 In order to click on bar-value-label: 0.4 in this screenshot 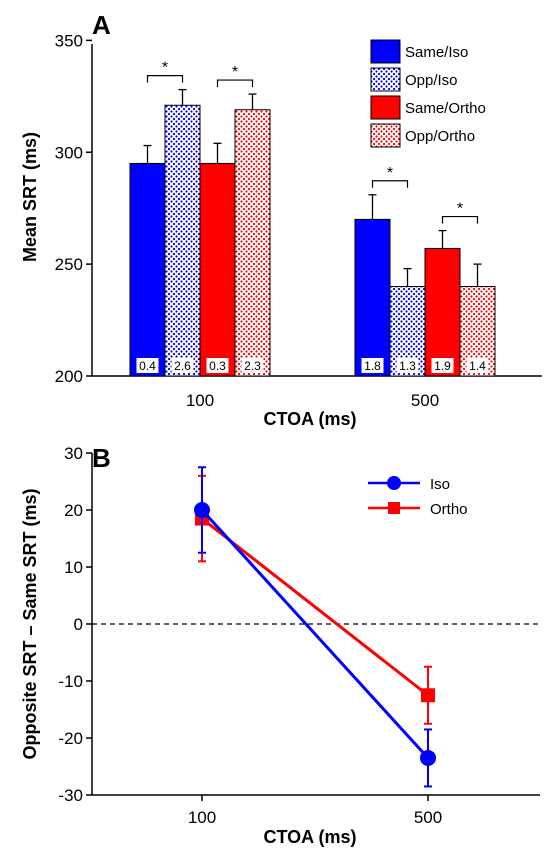, I will do `click(147, 366)`.